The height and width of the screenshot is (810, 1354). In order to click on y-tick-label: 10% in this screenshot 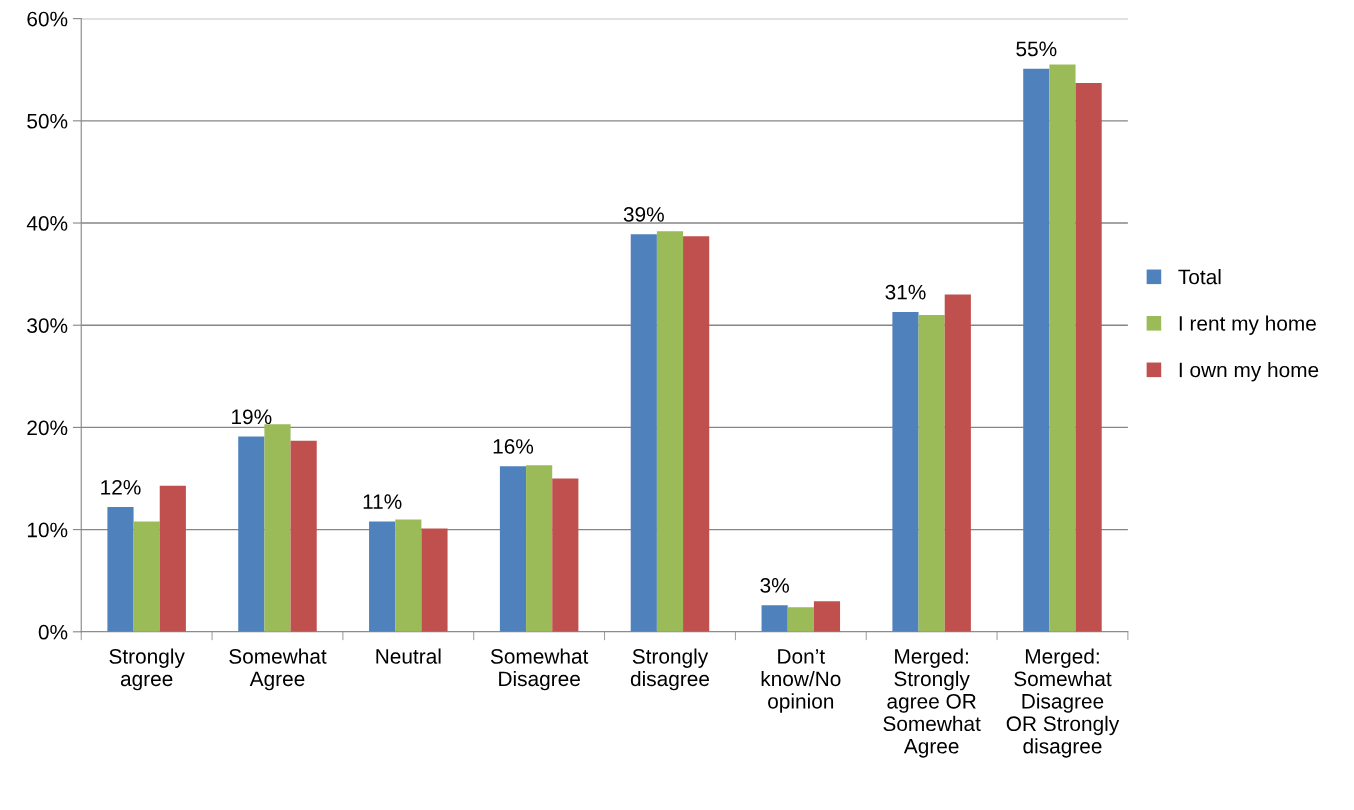, I will do `click(47, 530)`.